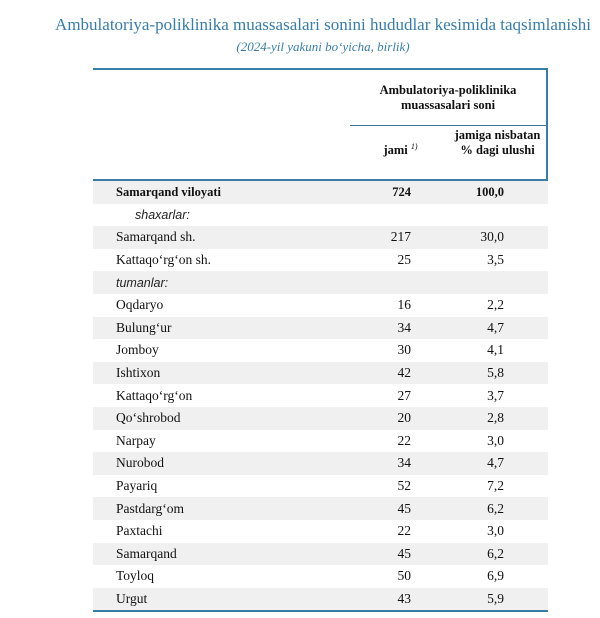 The height and width of the screenshot is (618, 600). What do you see at coordinates (168, 191) in the screenshot?
I see `row-label: Samarqand viloyati` at bounding box center [168, 191].